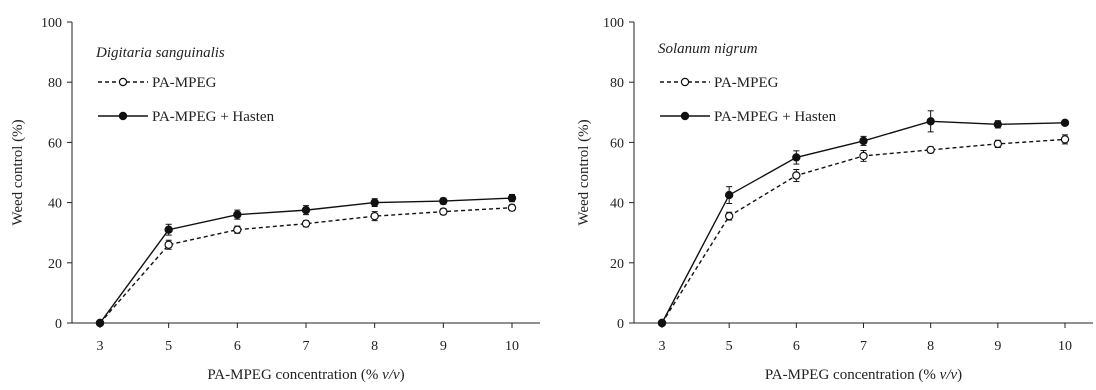 The height and width of the screenshot is (390, 1096). Describe the element at coordinates (160, 53) in the screenshot. I see `species-annotation: Digitaria sanguinalis` at that location.